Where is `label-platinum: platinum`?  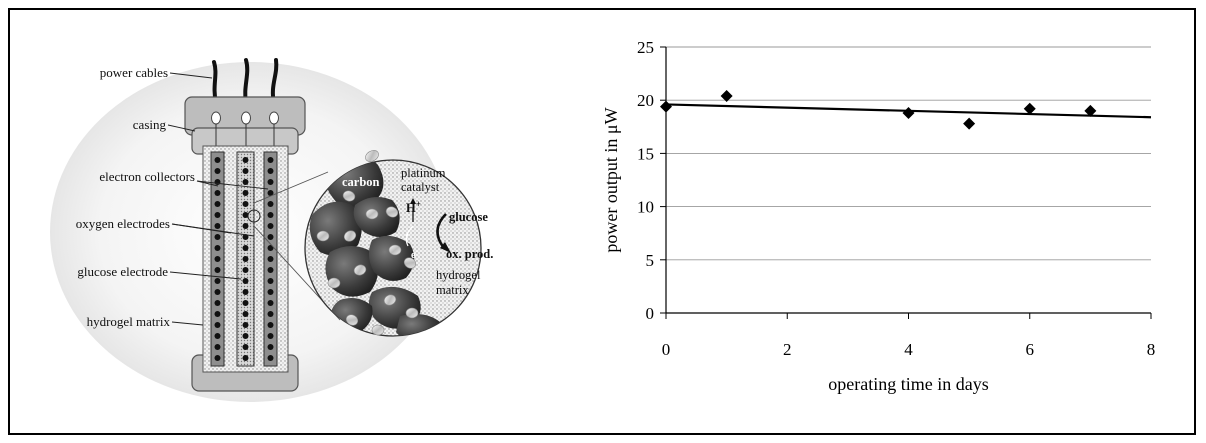
label-platinum: platinum is located at coordinates (423, 173).